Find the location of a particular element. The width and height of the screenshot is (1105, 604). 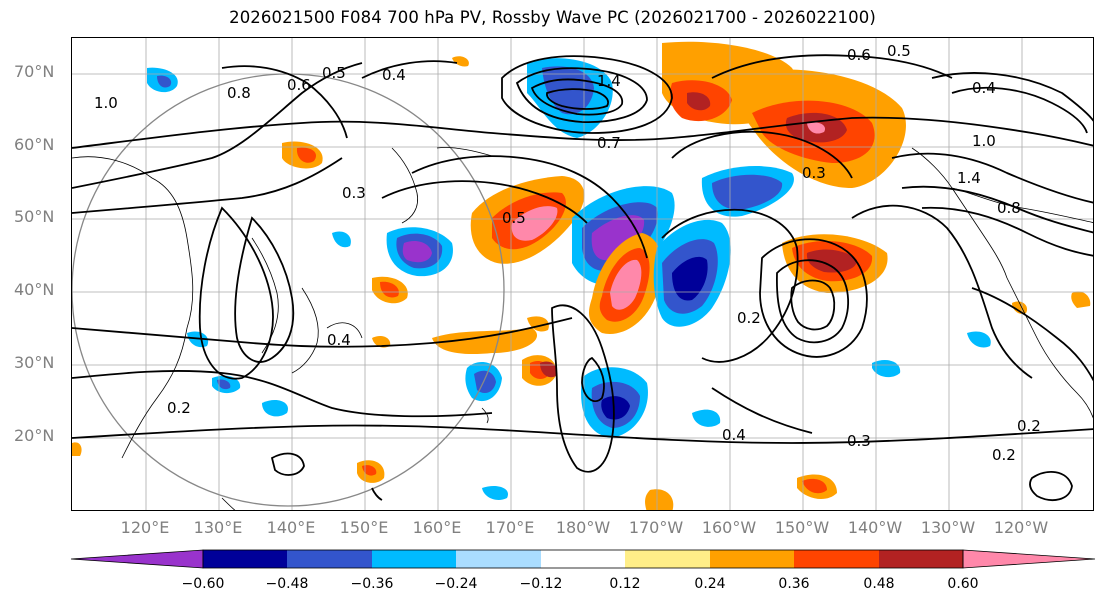

lat-label-60n: 60°N is located at coordinates (34, 144).